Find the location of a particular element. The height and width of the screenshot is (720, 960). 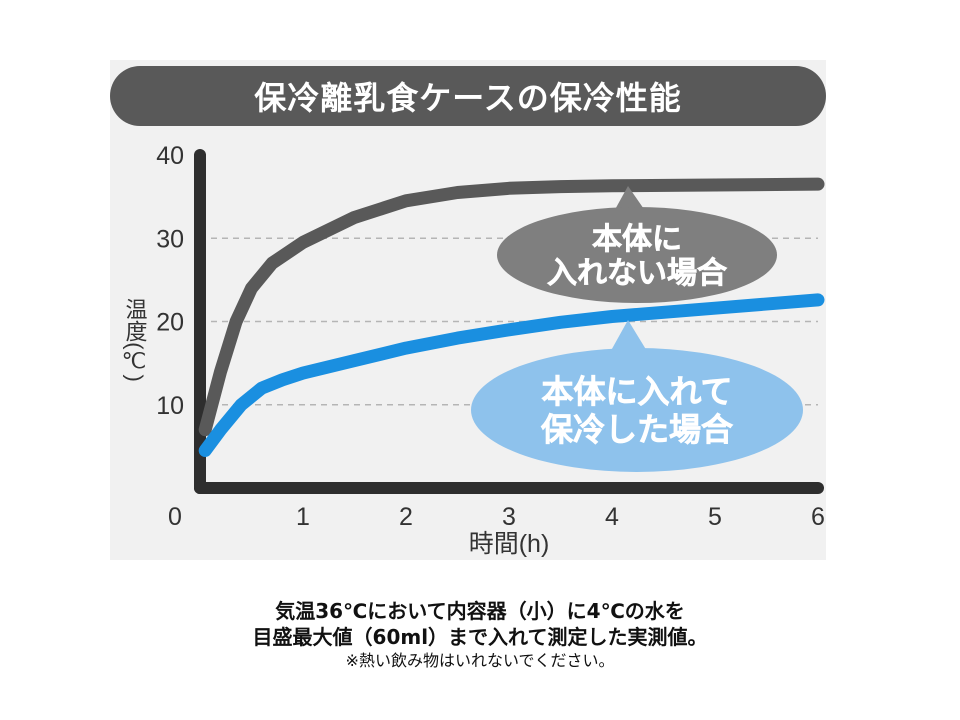

x-tick-label: 4 is located at coordinates (612, 517).